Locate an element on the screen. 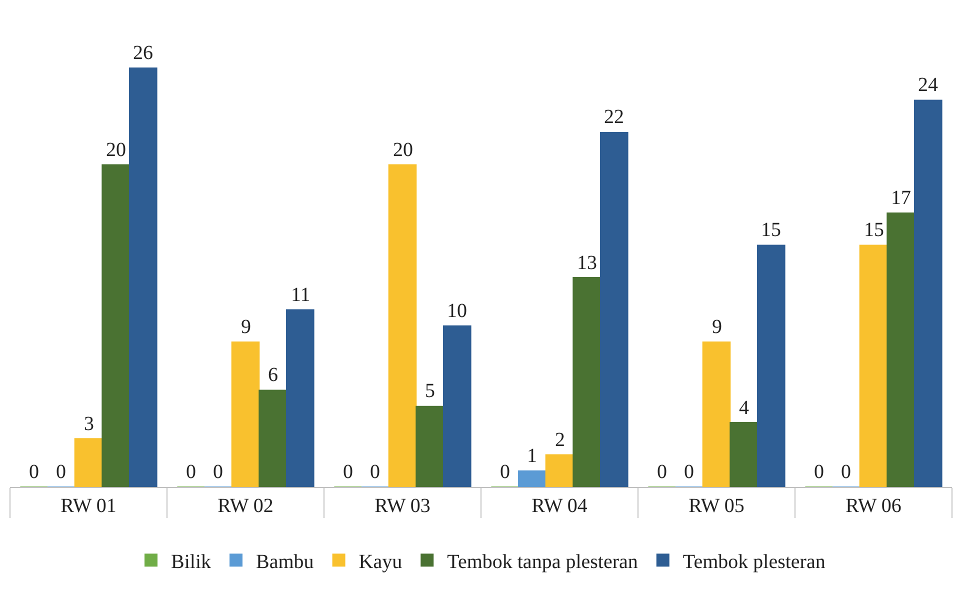 Image resolution: width=962 pixels, height=590 pixels. legend-label: Tembok tanpa plesteran is located at coordinates (542, 561).